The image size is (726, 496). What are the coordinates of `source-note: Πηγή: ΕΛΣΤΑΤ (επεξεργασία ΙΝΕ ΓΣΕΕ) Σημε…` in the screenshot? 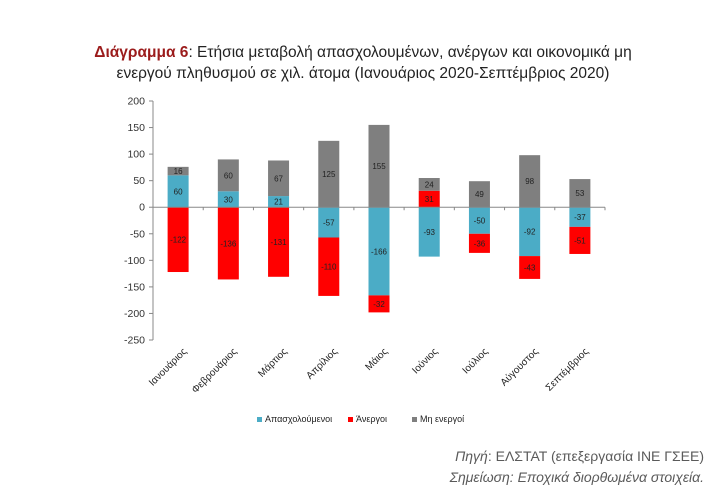 It's located at (577, 467).